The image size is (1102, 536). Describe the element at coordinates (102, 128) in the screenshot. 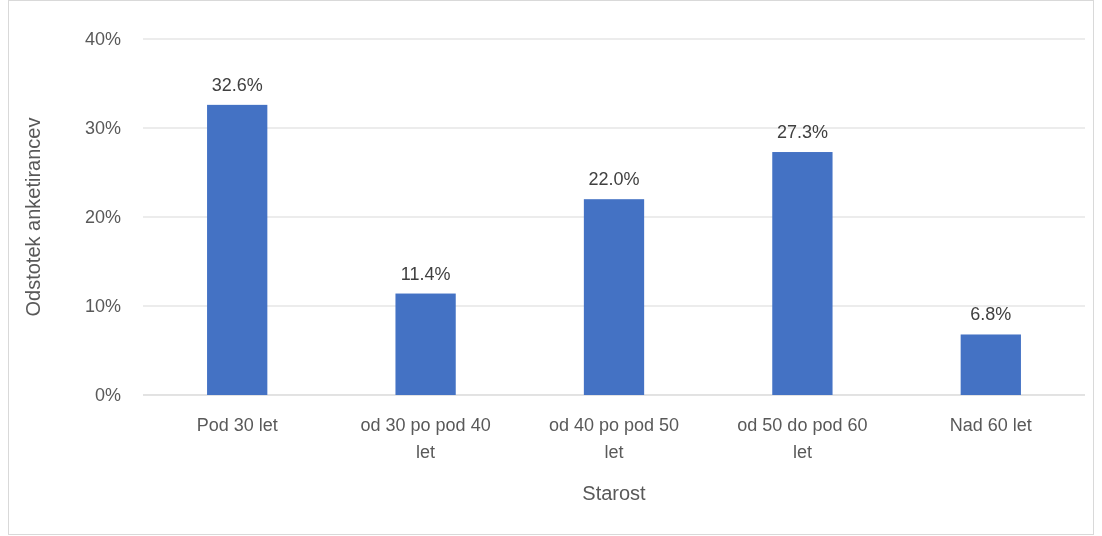

I see `y-tick-label: 30%` at that location.